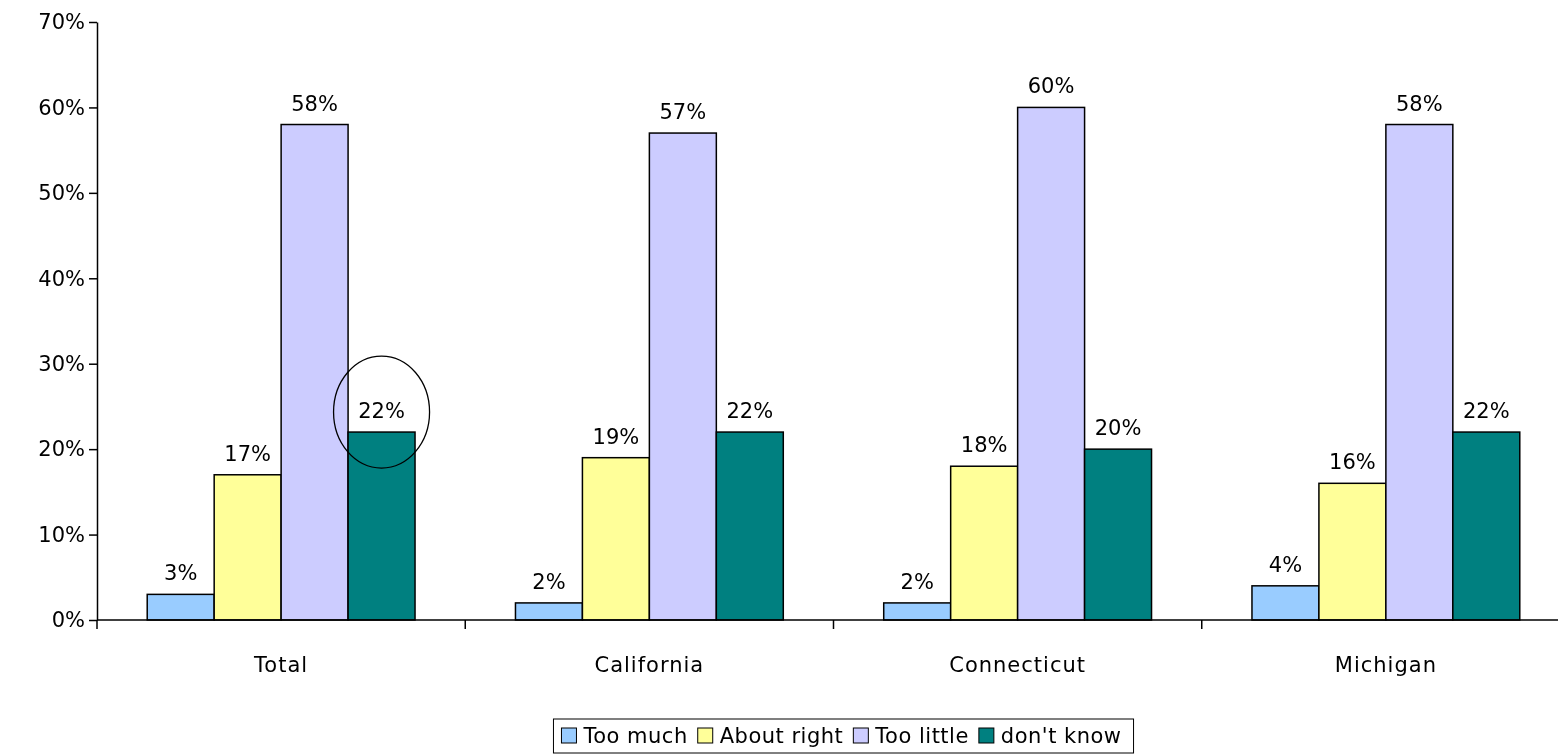 This screenshot has width=1558, height=756. What do you see at coordinates (61, 534) in the screenshot?
I see `y-tick-label: 10%` at bounding box center [61, 534].